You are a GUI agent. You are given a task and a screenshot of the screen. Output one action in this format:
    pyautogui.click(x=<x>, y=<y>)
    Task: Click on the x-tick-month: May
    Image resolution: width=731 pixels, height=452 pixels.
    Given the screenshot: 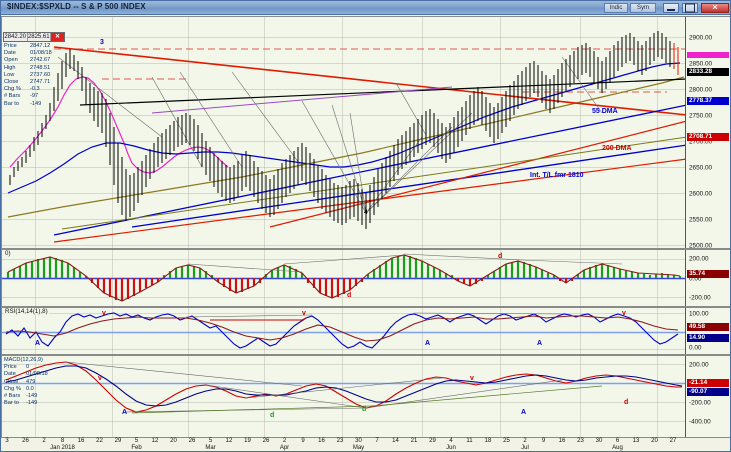 What is the action you would take?
    pyautogui.click(x=358, y=448)
    